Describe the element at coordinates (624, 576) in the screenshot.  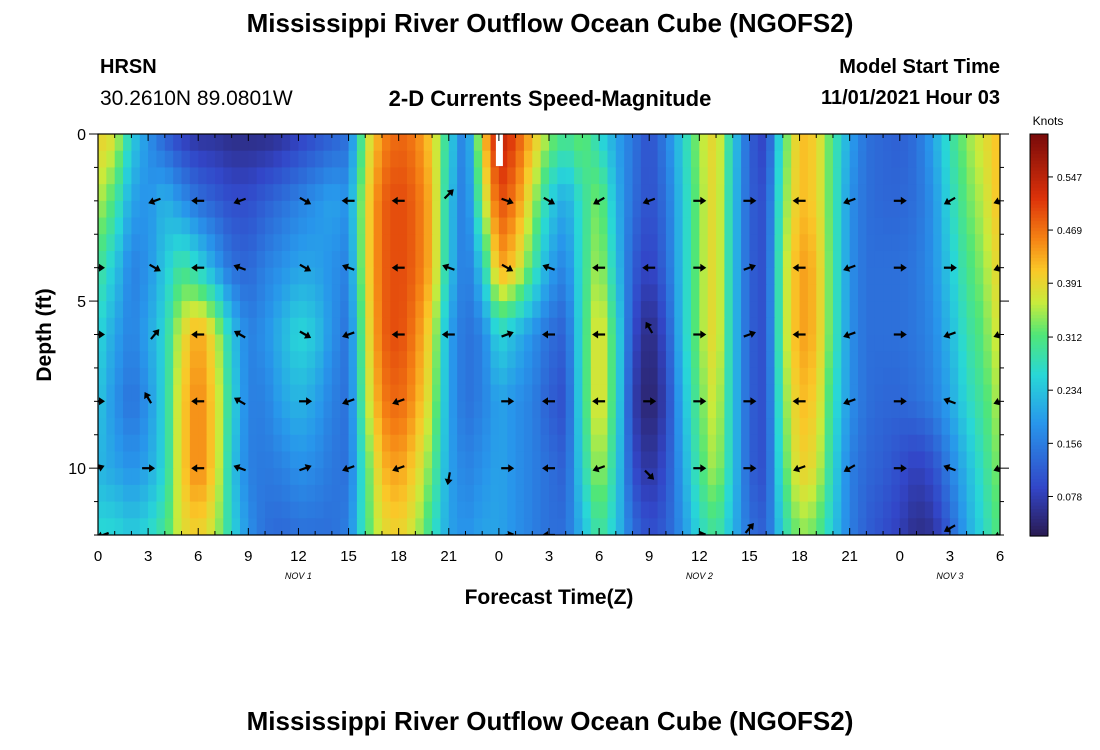
I see `day-labels: NOV 1 NOV 2 NOV 3` at that location.